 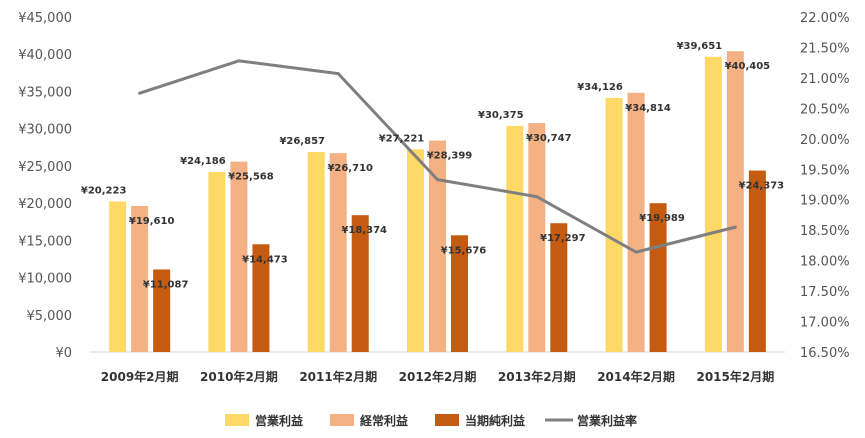 What do you see at coordinates (825, 140) in the screenshot?
I see `right-tick-label: 20.00%` at bounding box center [825, 140].